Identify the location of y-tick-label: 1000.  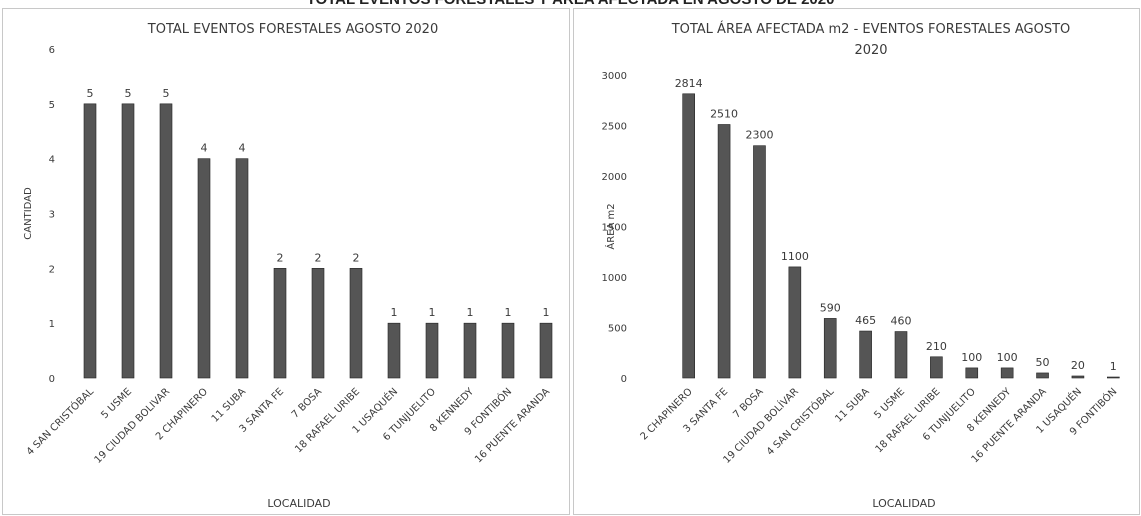
(614, 278).